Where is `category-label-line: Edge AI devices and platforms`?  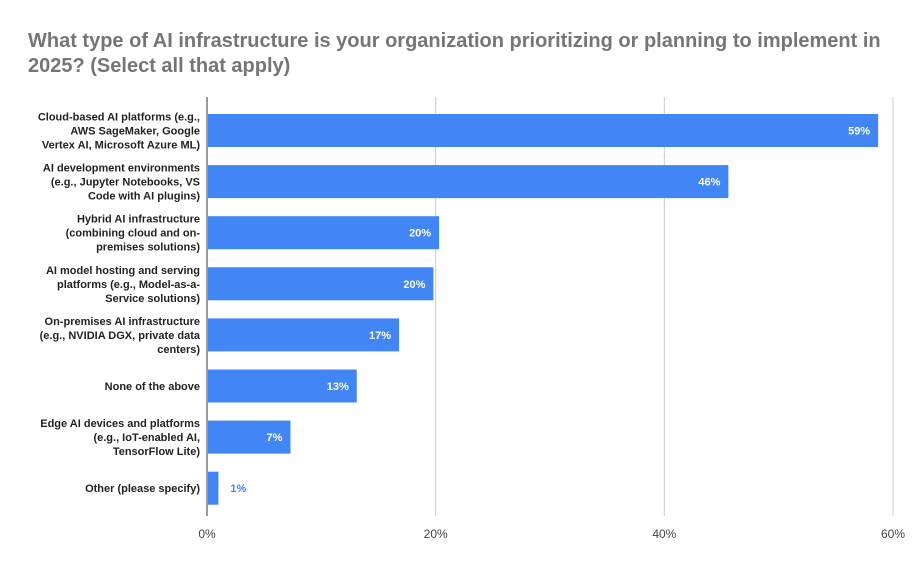 category-label-line: Edge AI devices and platforms is located at coordinates (120, 424).